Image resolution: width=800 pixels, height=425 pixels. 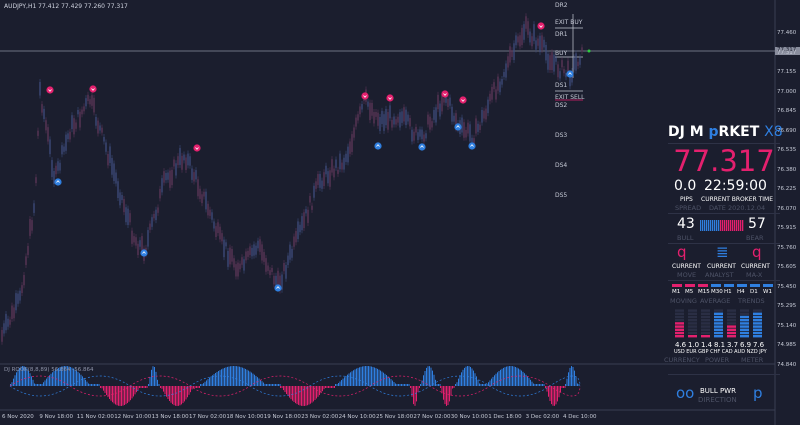 I want to click on level-ds1: DS1, so click(x=561, y=85).